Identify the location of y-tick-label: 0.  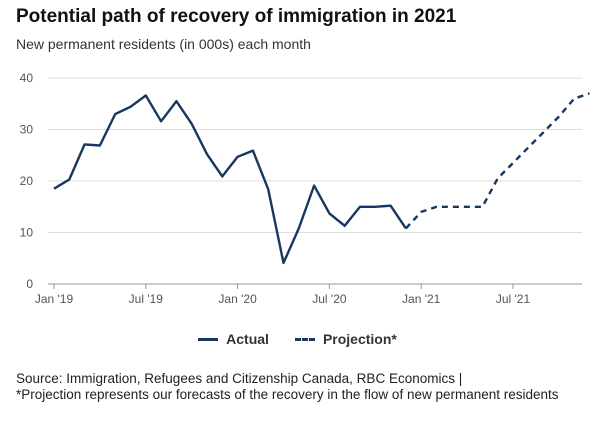
(29, 284).